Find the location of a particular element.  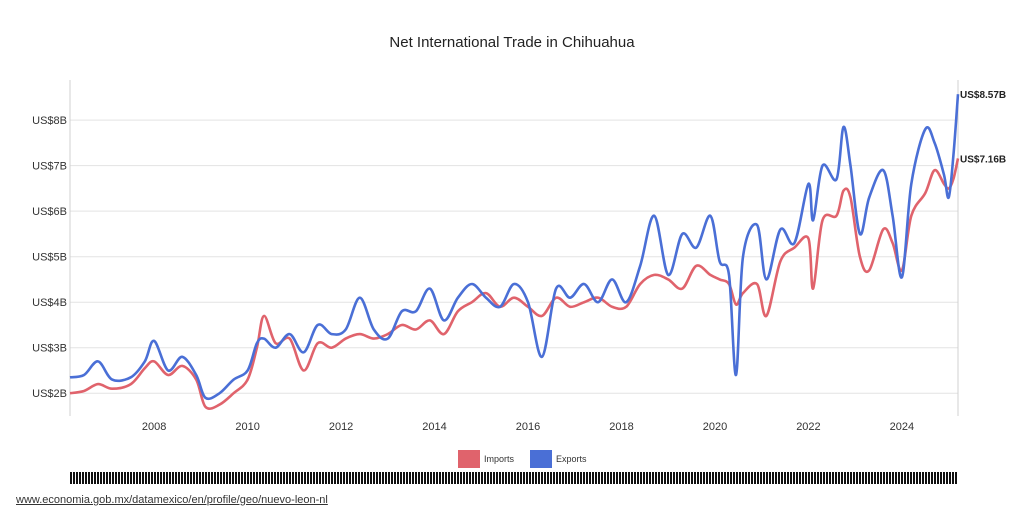

x-tick-label: 2010 is located at coordinates (247, 427).